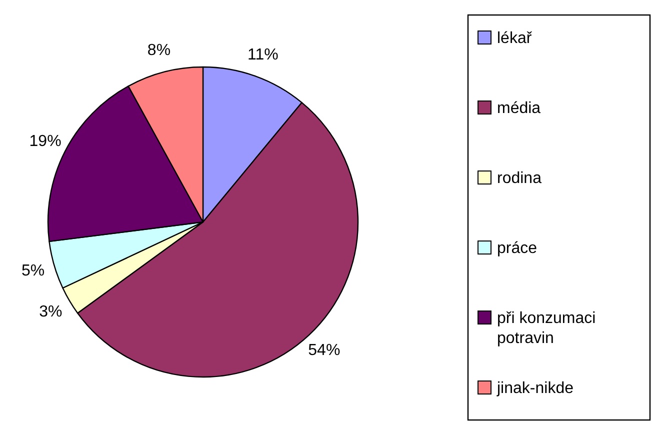 This screenshot has height=425, width=656. Describe the element at coordinates (517, 248) in the screenshot. I see `legend-label: práce` at that location.